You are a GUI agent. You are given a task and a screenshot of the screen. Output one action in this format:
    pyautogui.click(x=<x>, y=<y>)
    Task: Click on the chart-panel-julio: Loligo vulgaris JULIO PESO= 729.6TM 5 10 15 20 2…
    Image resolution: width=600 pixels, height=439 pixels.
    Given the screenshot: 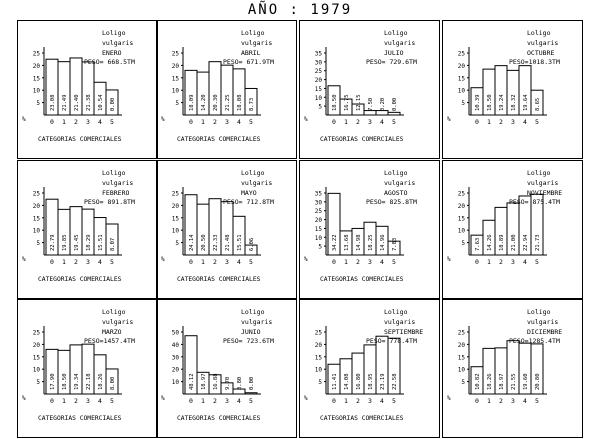 What is the action you would take?
    pyautogui.click(x=369, y=89)
    